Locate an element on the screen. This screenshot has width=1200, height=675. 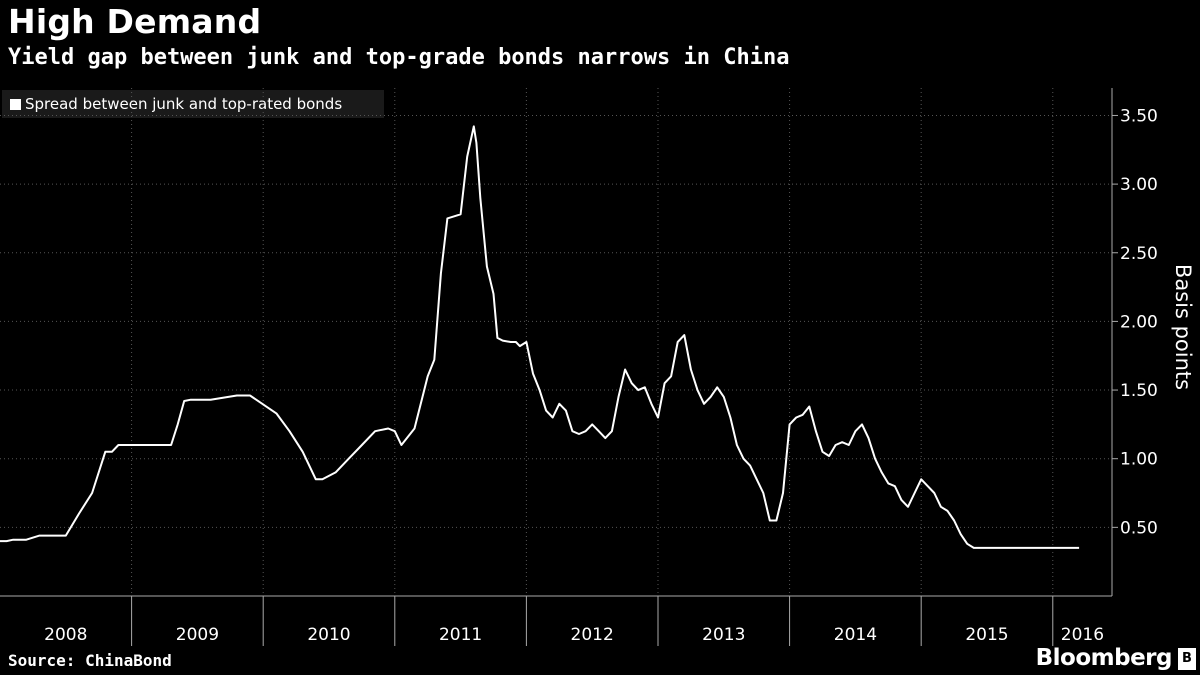
brand-label: Bloomberg is located at coordinates (1104, 658).